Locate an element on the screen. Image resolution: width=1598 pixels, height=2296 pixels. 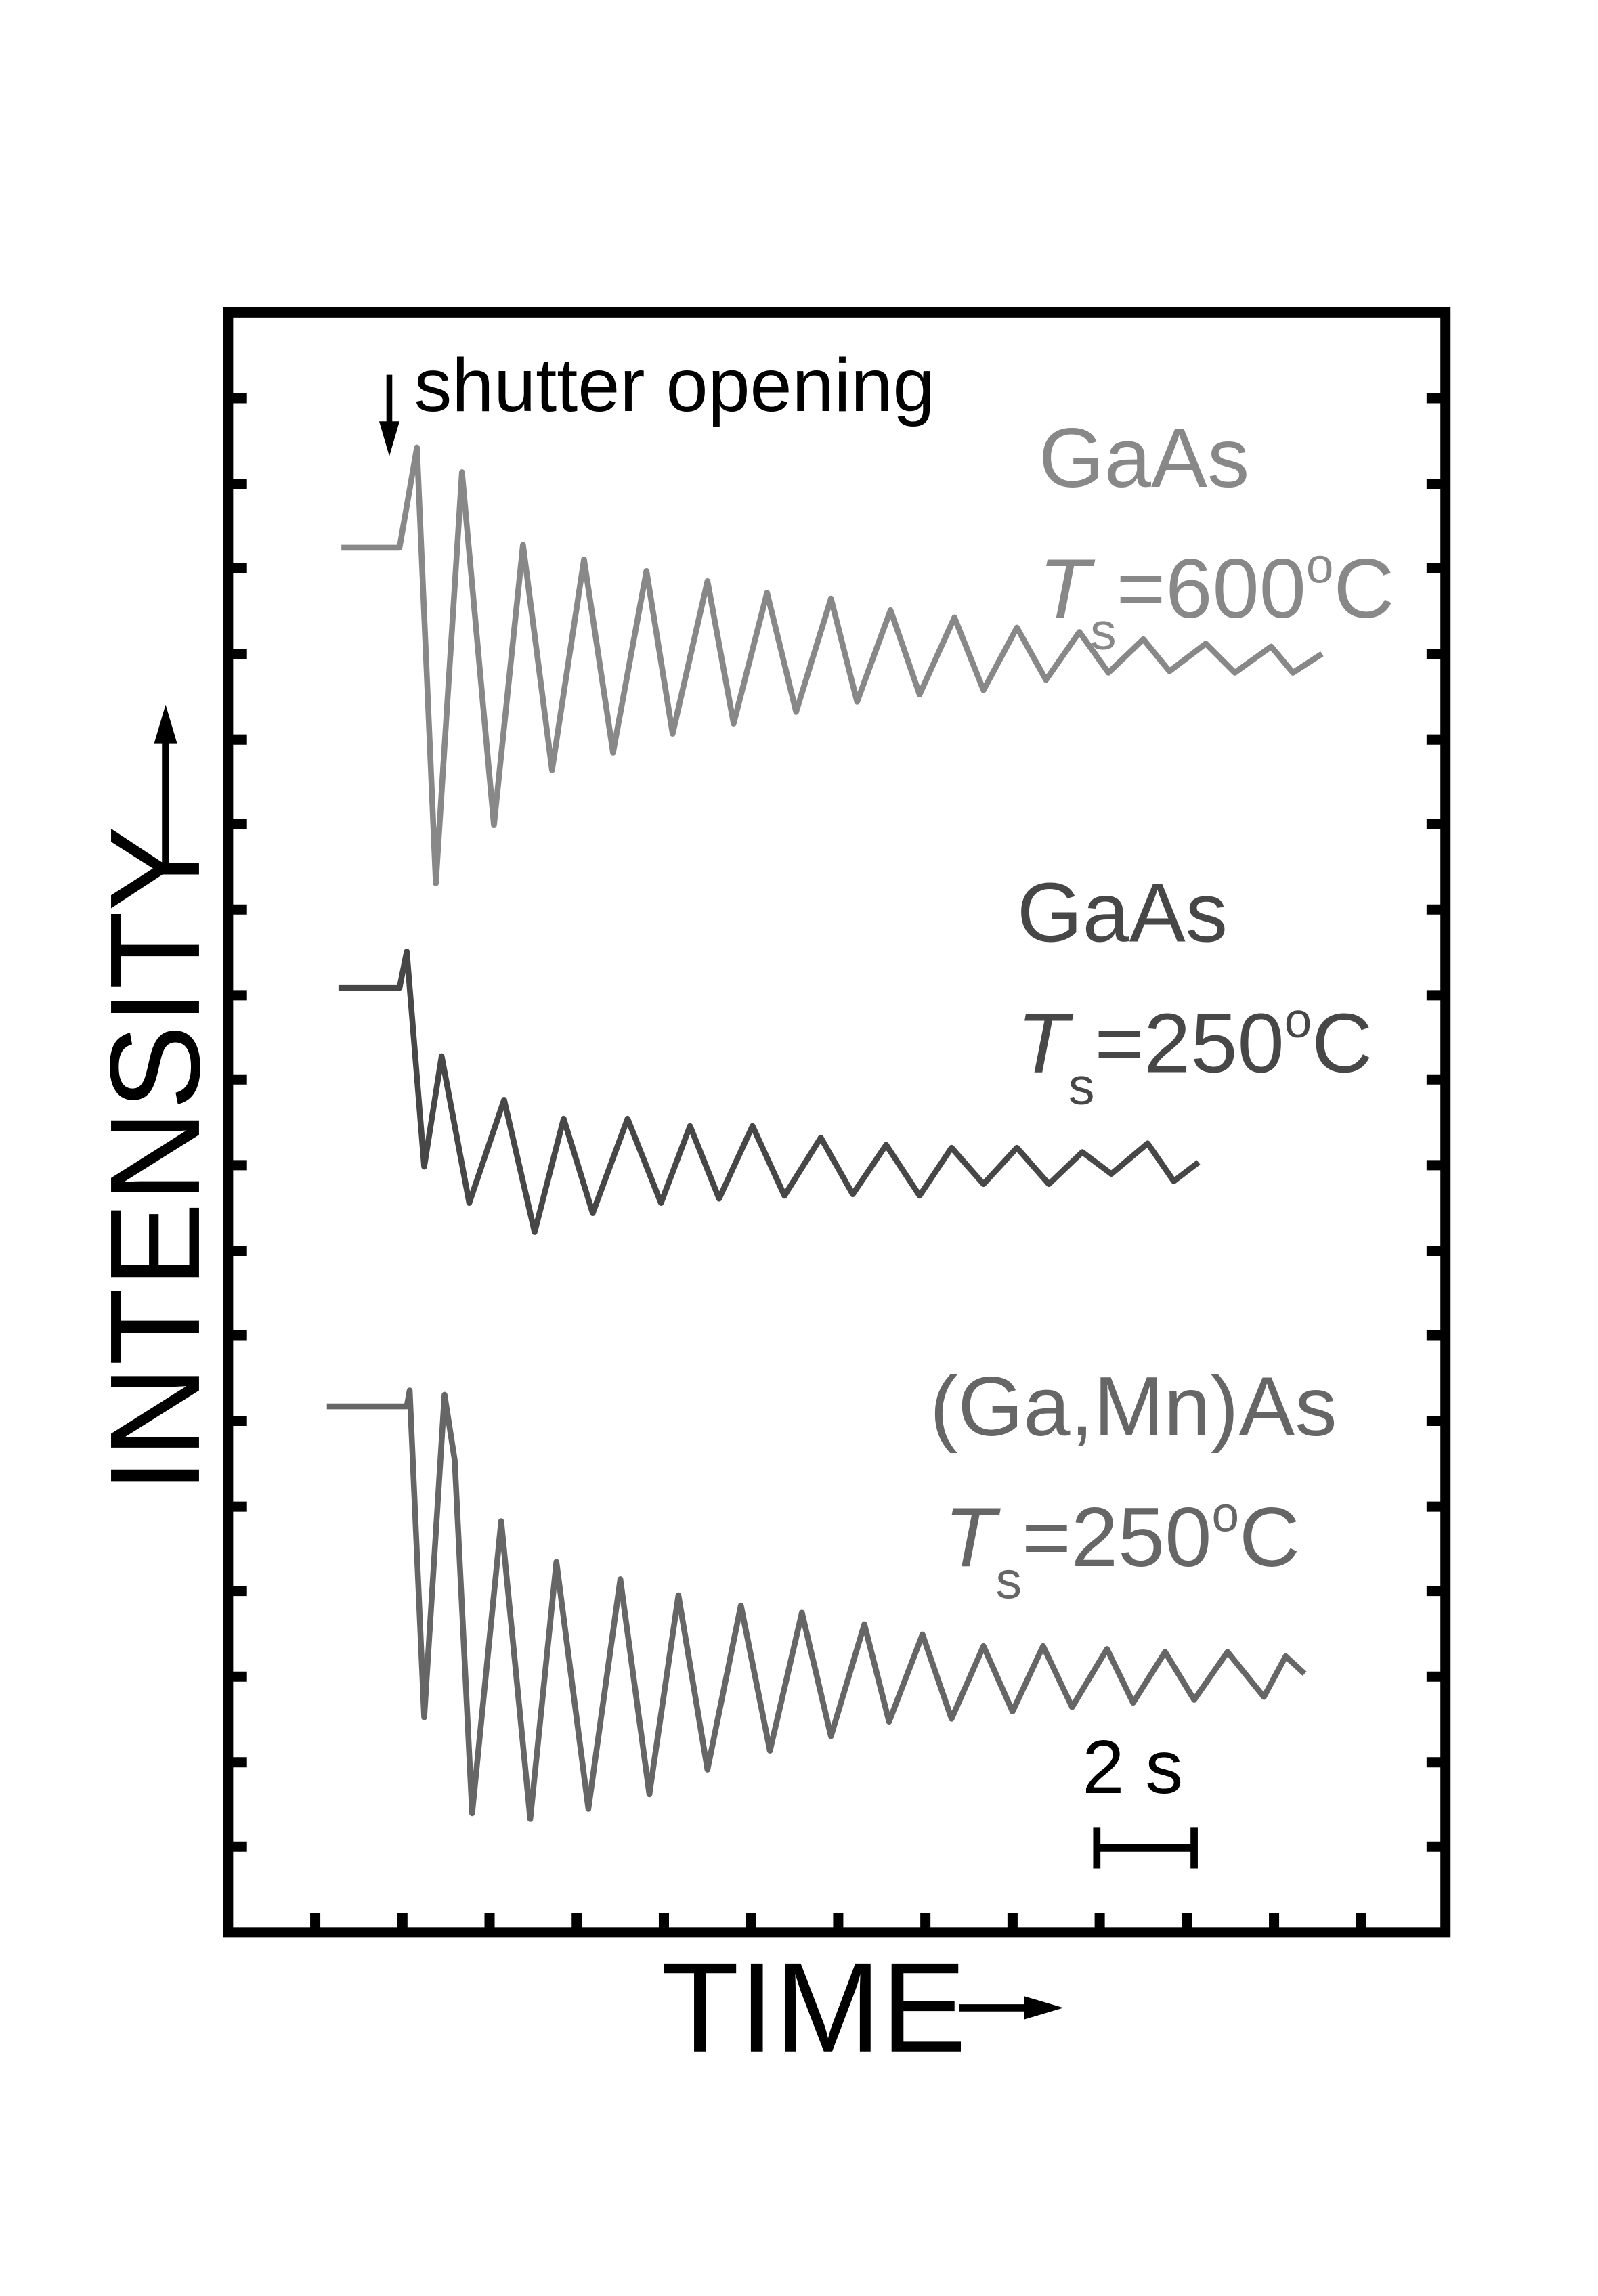
scale-bar-label: 2 s is located at coordinates (1132, 1767).